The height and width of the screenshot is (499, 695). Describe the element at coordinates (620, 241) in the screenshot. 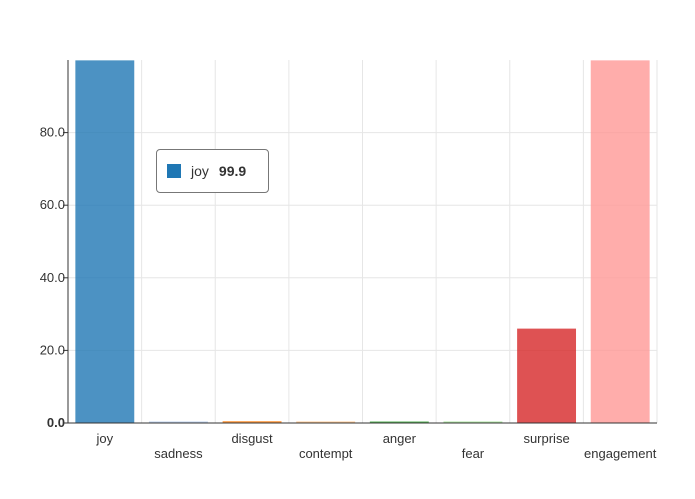

I see `bar-engagement` at that location.